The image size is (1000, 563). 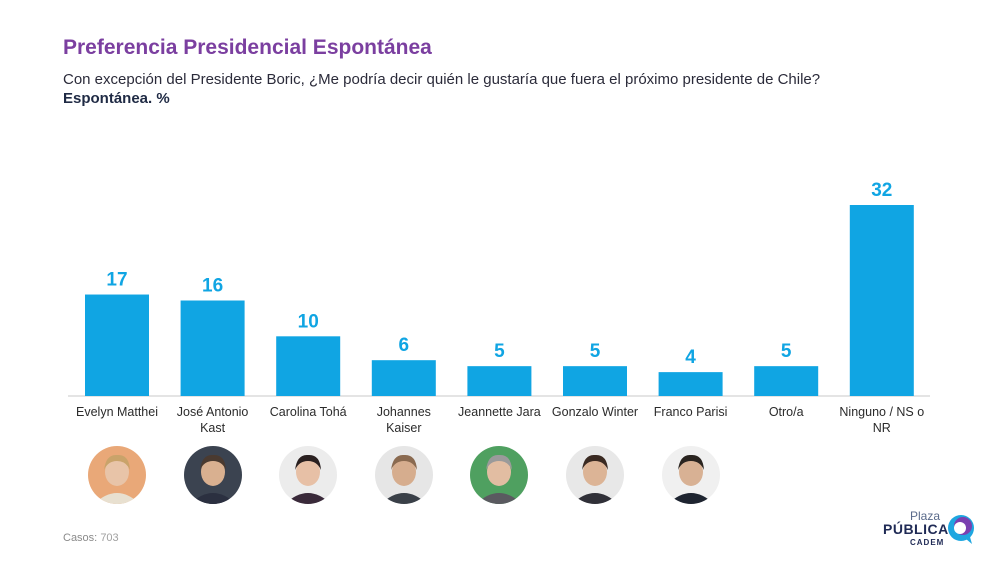 What do you see at coordinates (881, 190) in the screenshot?
I see `data-label: 32` at bounding box center [881, 190].